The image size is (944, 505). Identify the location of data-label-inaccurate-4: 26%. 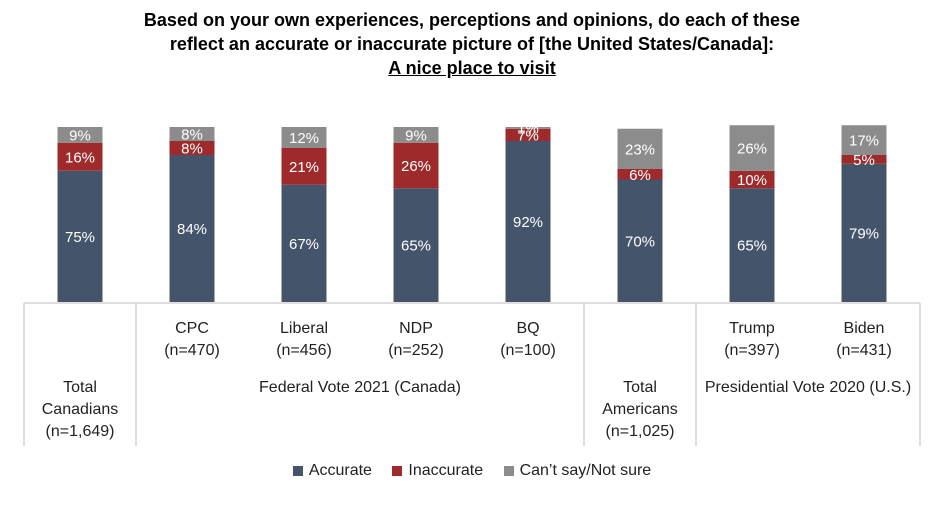
(416, 166).